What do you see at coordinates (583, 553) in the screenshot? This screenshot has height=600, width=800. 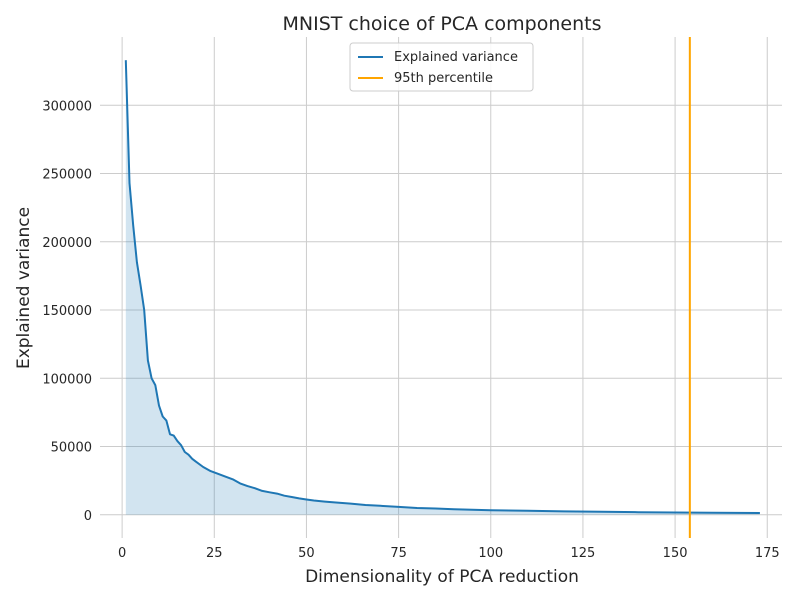 I see `x-tick-label: 125` at bounding box center [583, 553].